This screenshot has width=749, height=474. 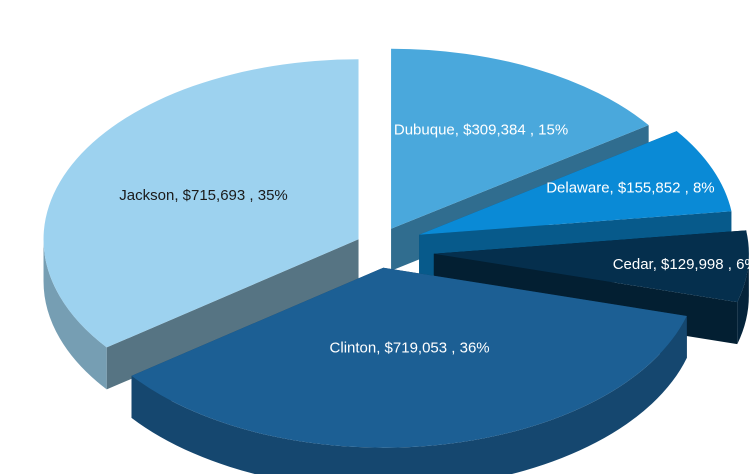 I want to click on pie-slice-cedar-top, so click(x=591, y=266).